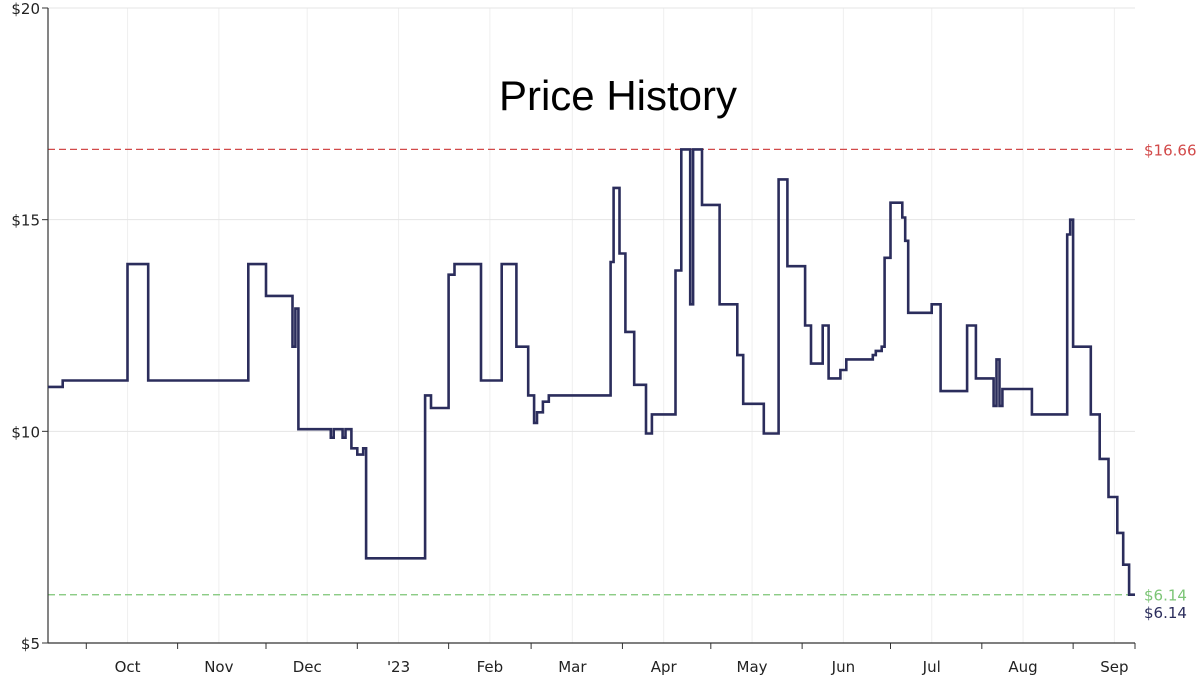 The height and width of the screenshot is (681, 1200). I want to click on x-tick-label: Jul, so click(931, 667).